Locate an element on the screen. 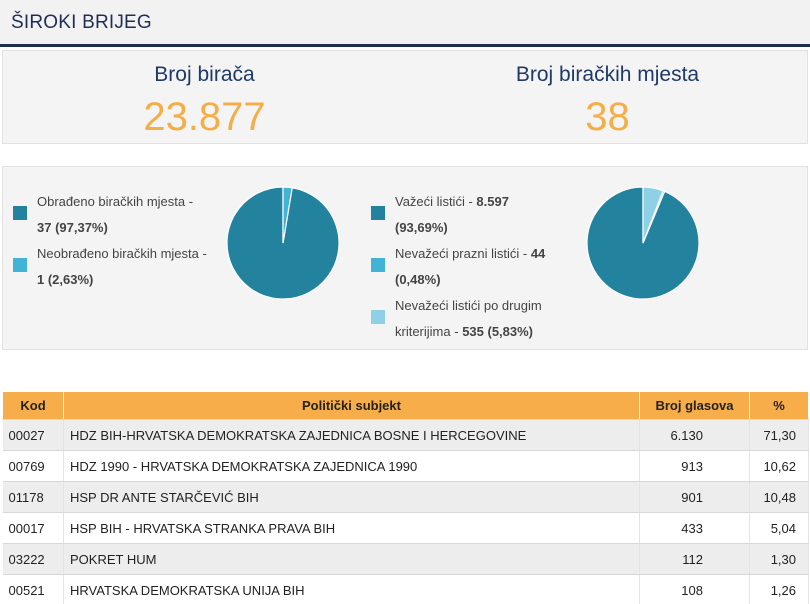  legend-text-unprocessed: Neobrađeno biračkih mjesta - 1 (2,63%) is located at coordinates (122, 267).